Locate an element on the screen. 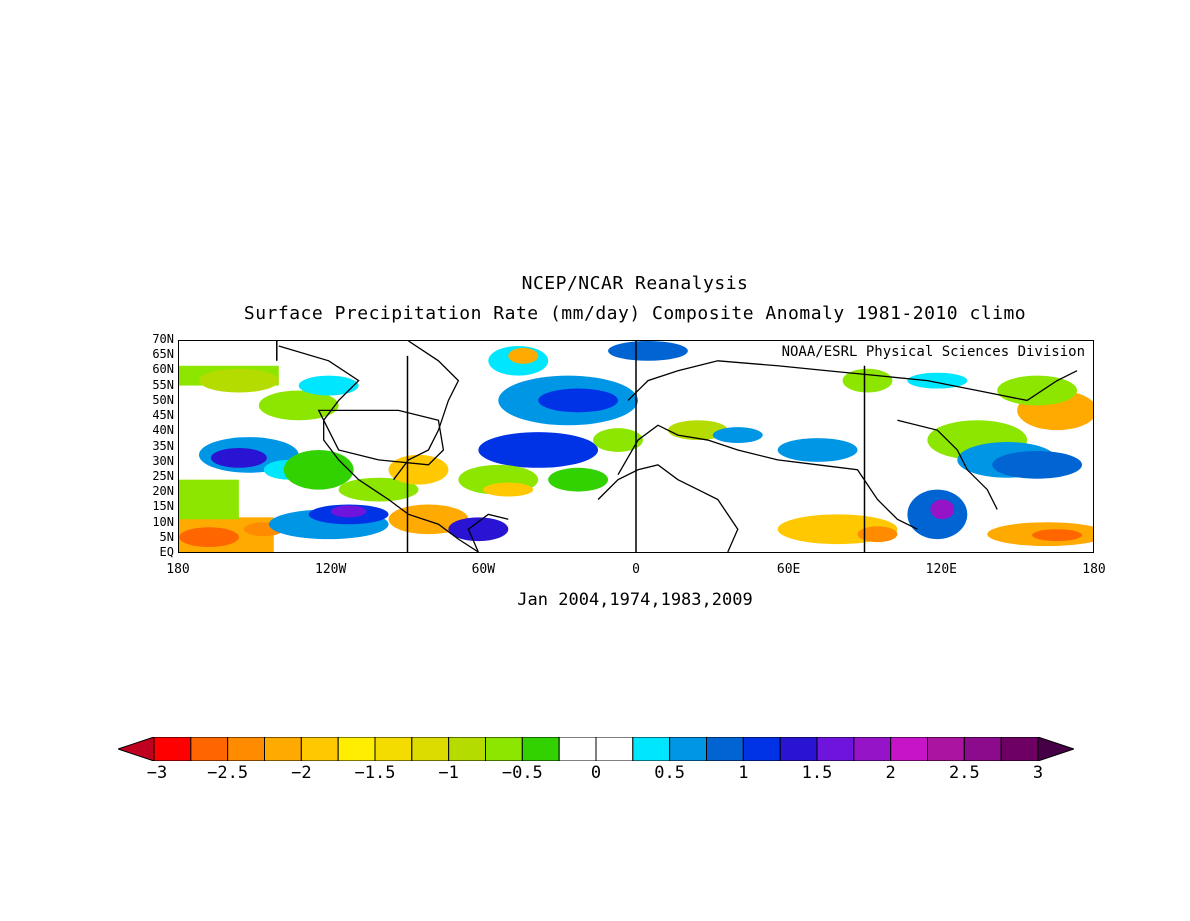 This screenshot has height=921, width=1190. colorbar-label: 0.5 is located at coordinates (670, 773).